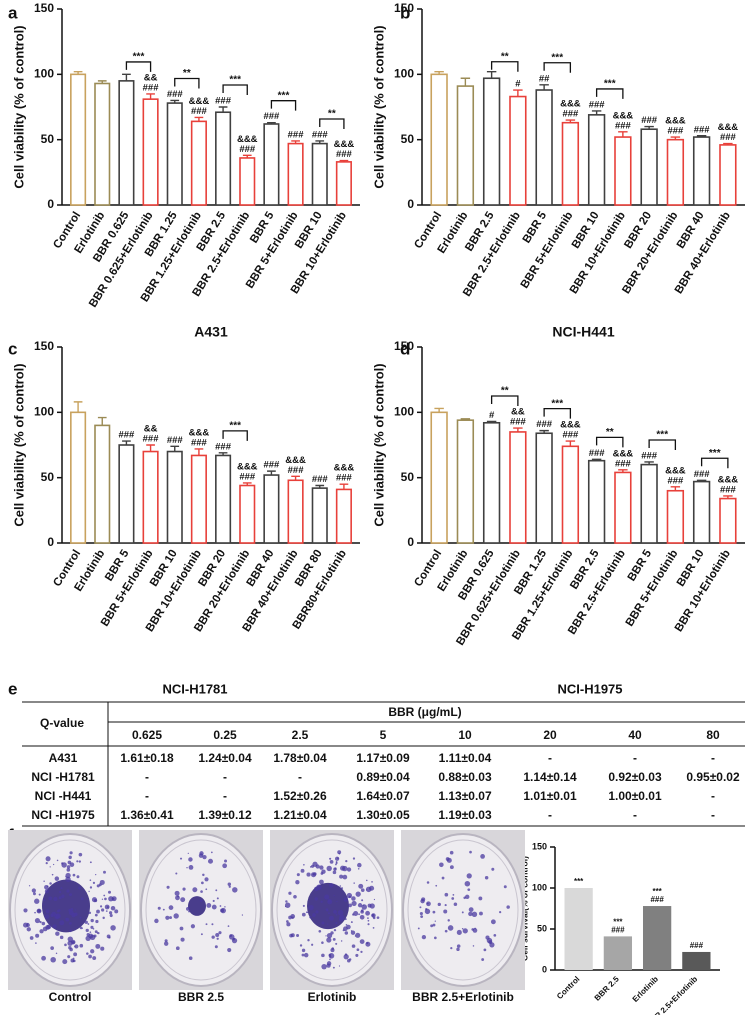 This screenshot has width=751, height=1015. I want to click on table-cell: -, so click(550, 758).